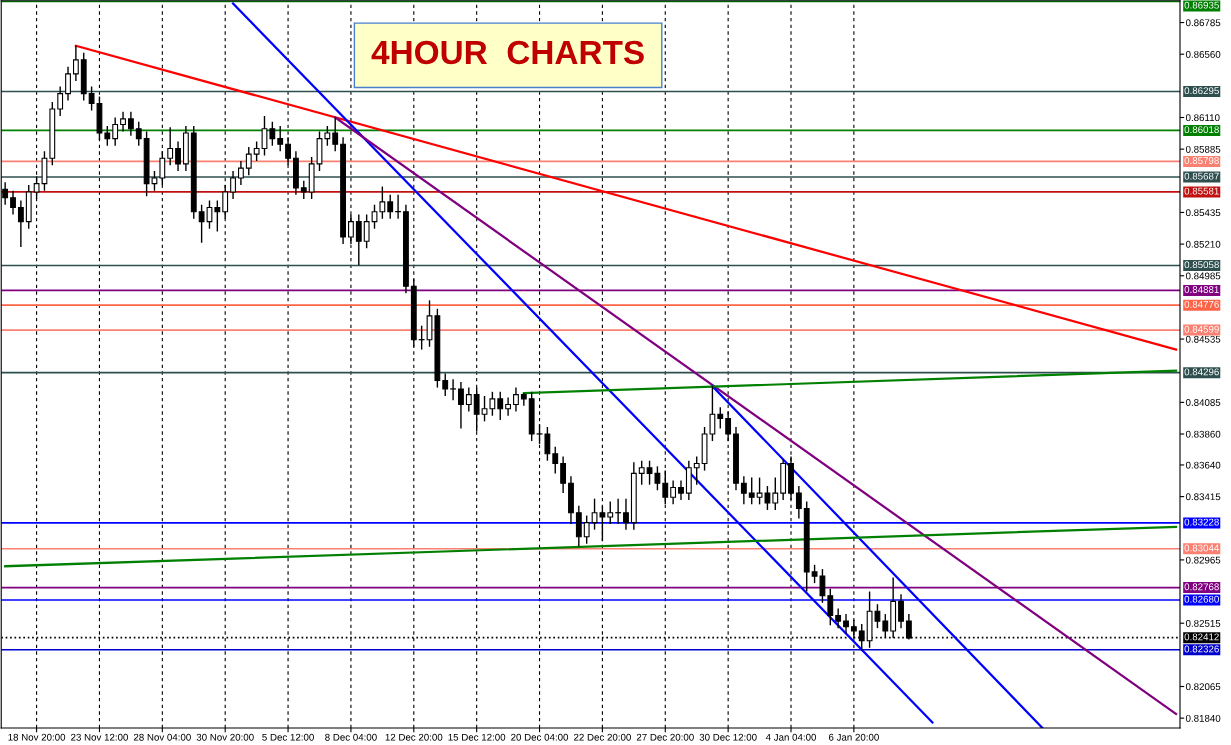 This screenshot has width=1231, height=745. Describe the element at coordinates (1203, 718) in the screenshot. I see `y-tick-label: 0.81840` at that location.